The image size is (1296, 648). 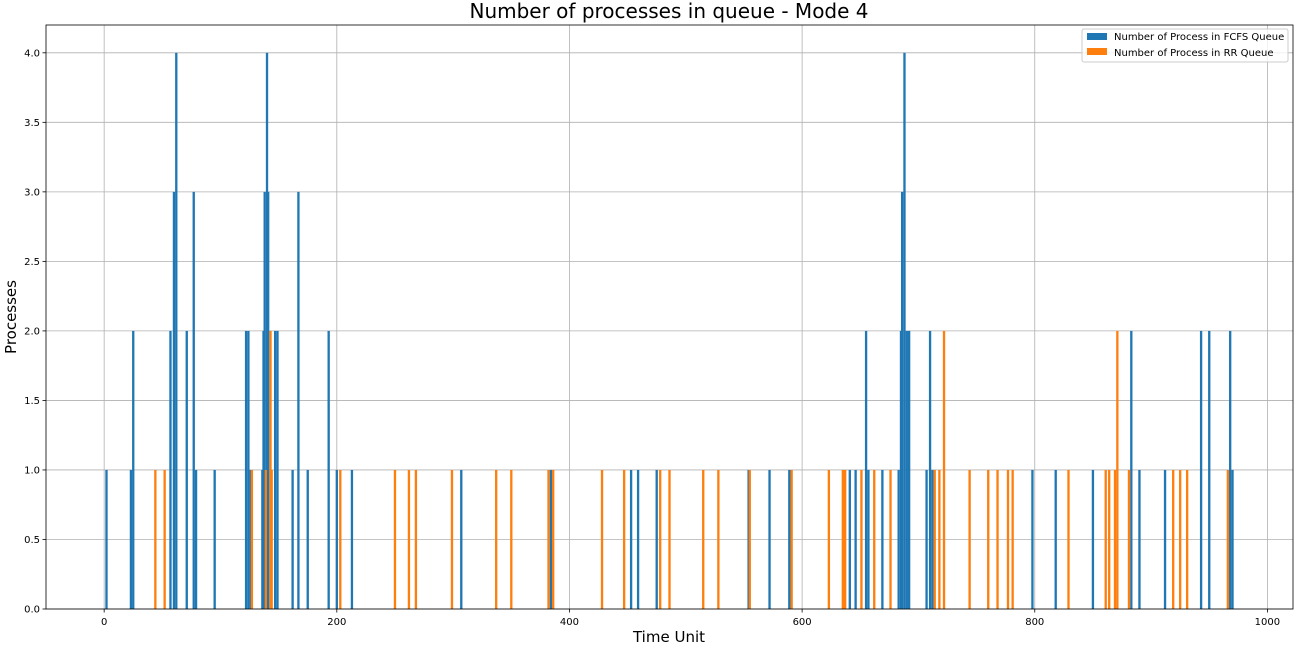 I want to click on legend-swatch-fcfs, so click(x=1097, y=36).